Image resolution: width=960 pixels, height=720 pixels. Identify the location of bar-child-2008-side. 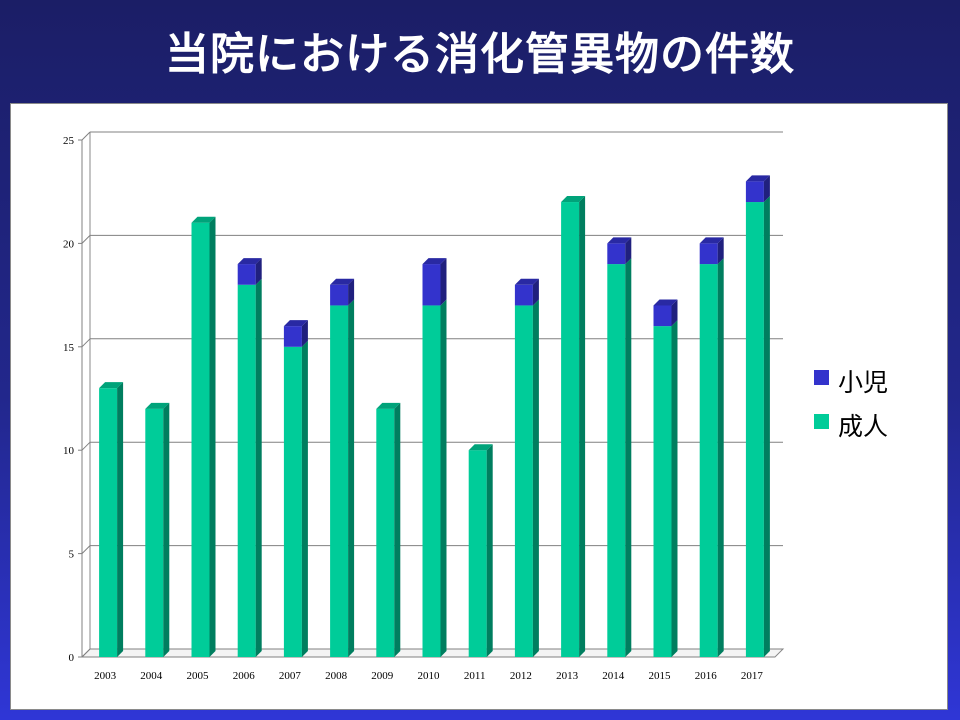
(351, 292).